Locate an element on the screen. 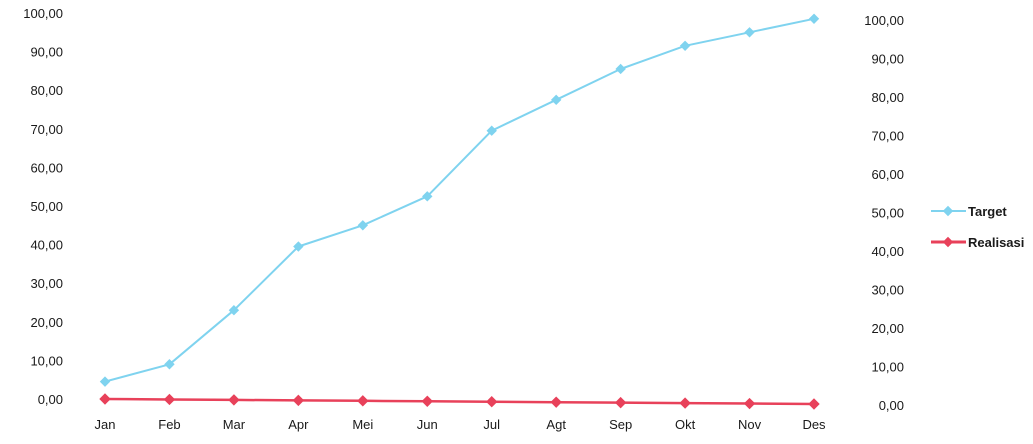  x-axis-category-label: Agt is located at coordinates (556, 424).